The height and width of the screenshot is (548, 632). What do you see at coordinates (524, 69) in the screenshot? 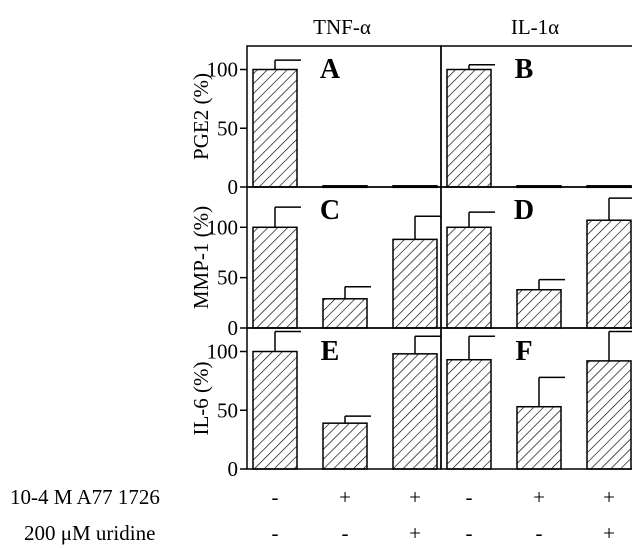
I see `panel-letter-B: B` at bounding box center [524, 69].